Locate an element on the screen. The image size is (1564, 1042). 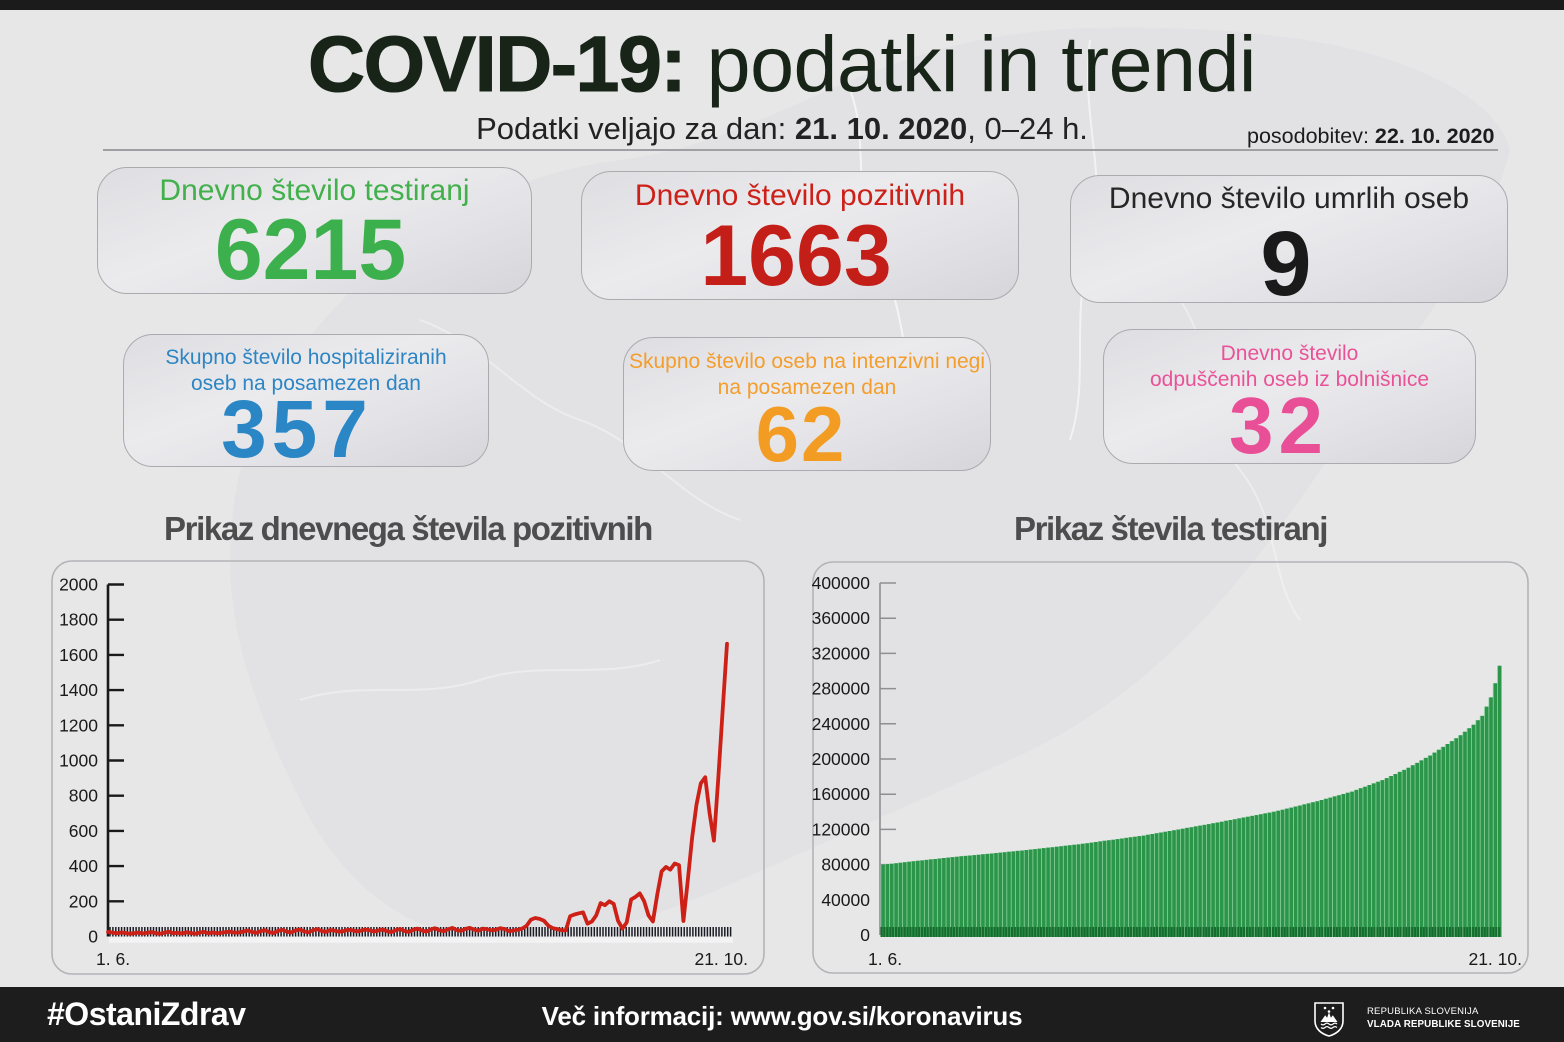
svg-text: 80000 is located at coordinates (845, 865).